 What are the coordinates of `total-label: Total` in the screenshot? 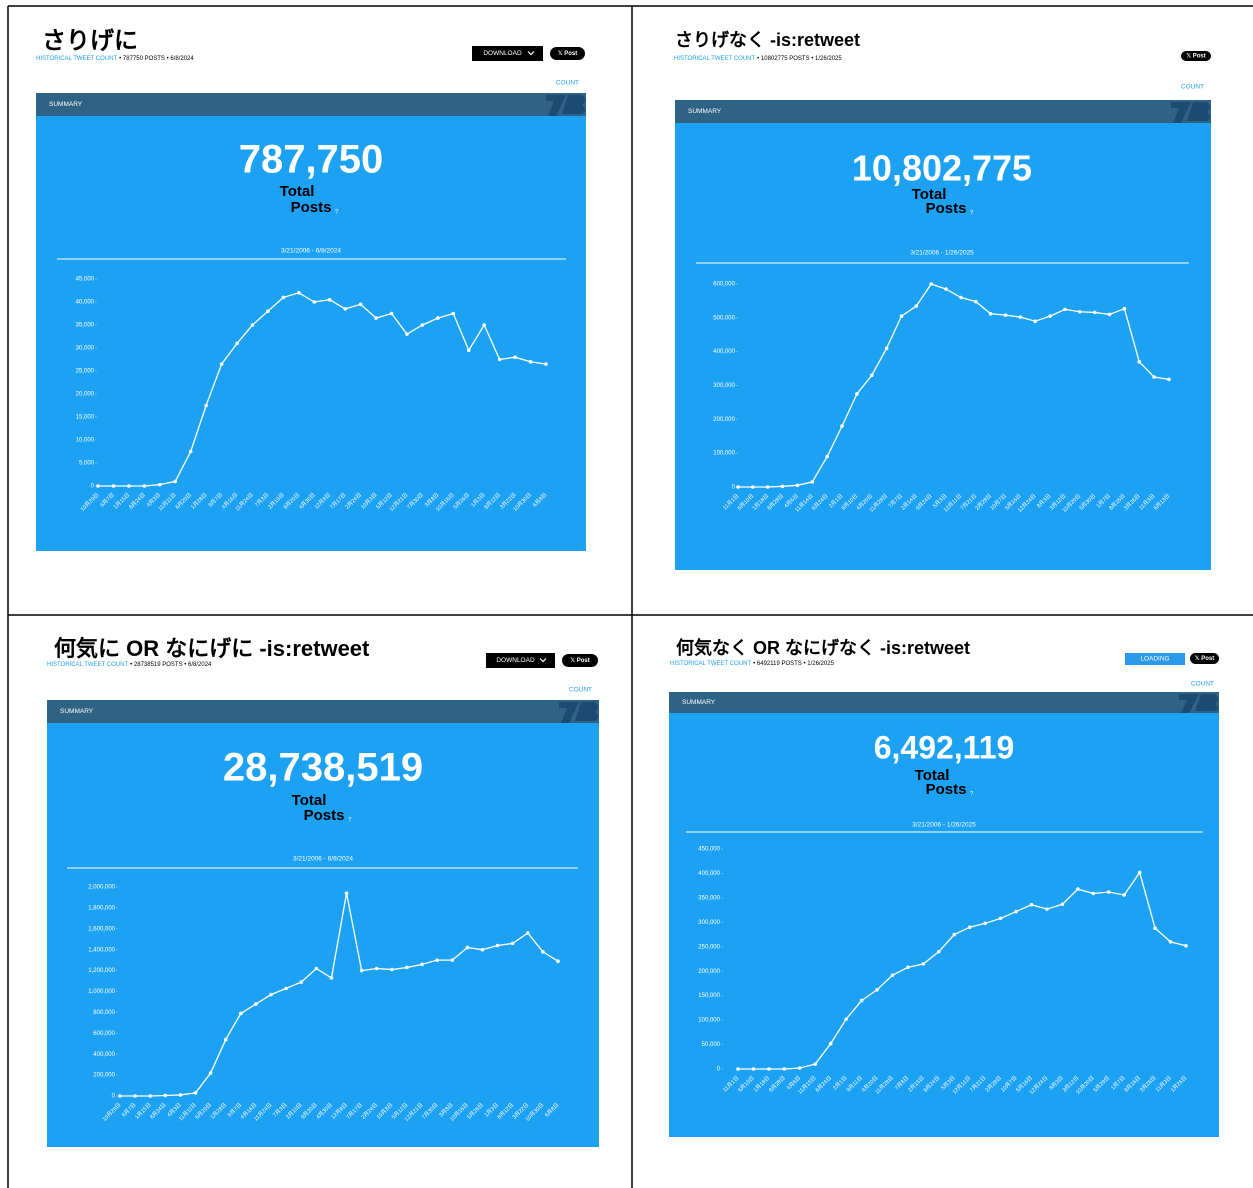 It's located at (929, 194).